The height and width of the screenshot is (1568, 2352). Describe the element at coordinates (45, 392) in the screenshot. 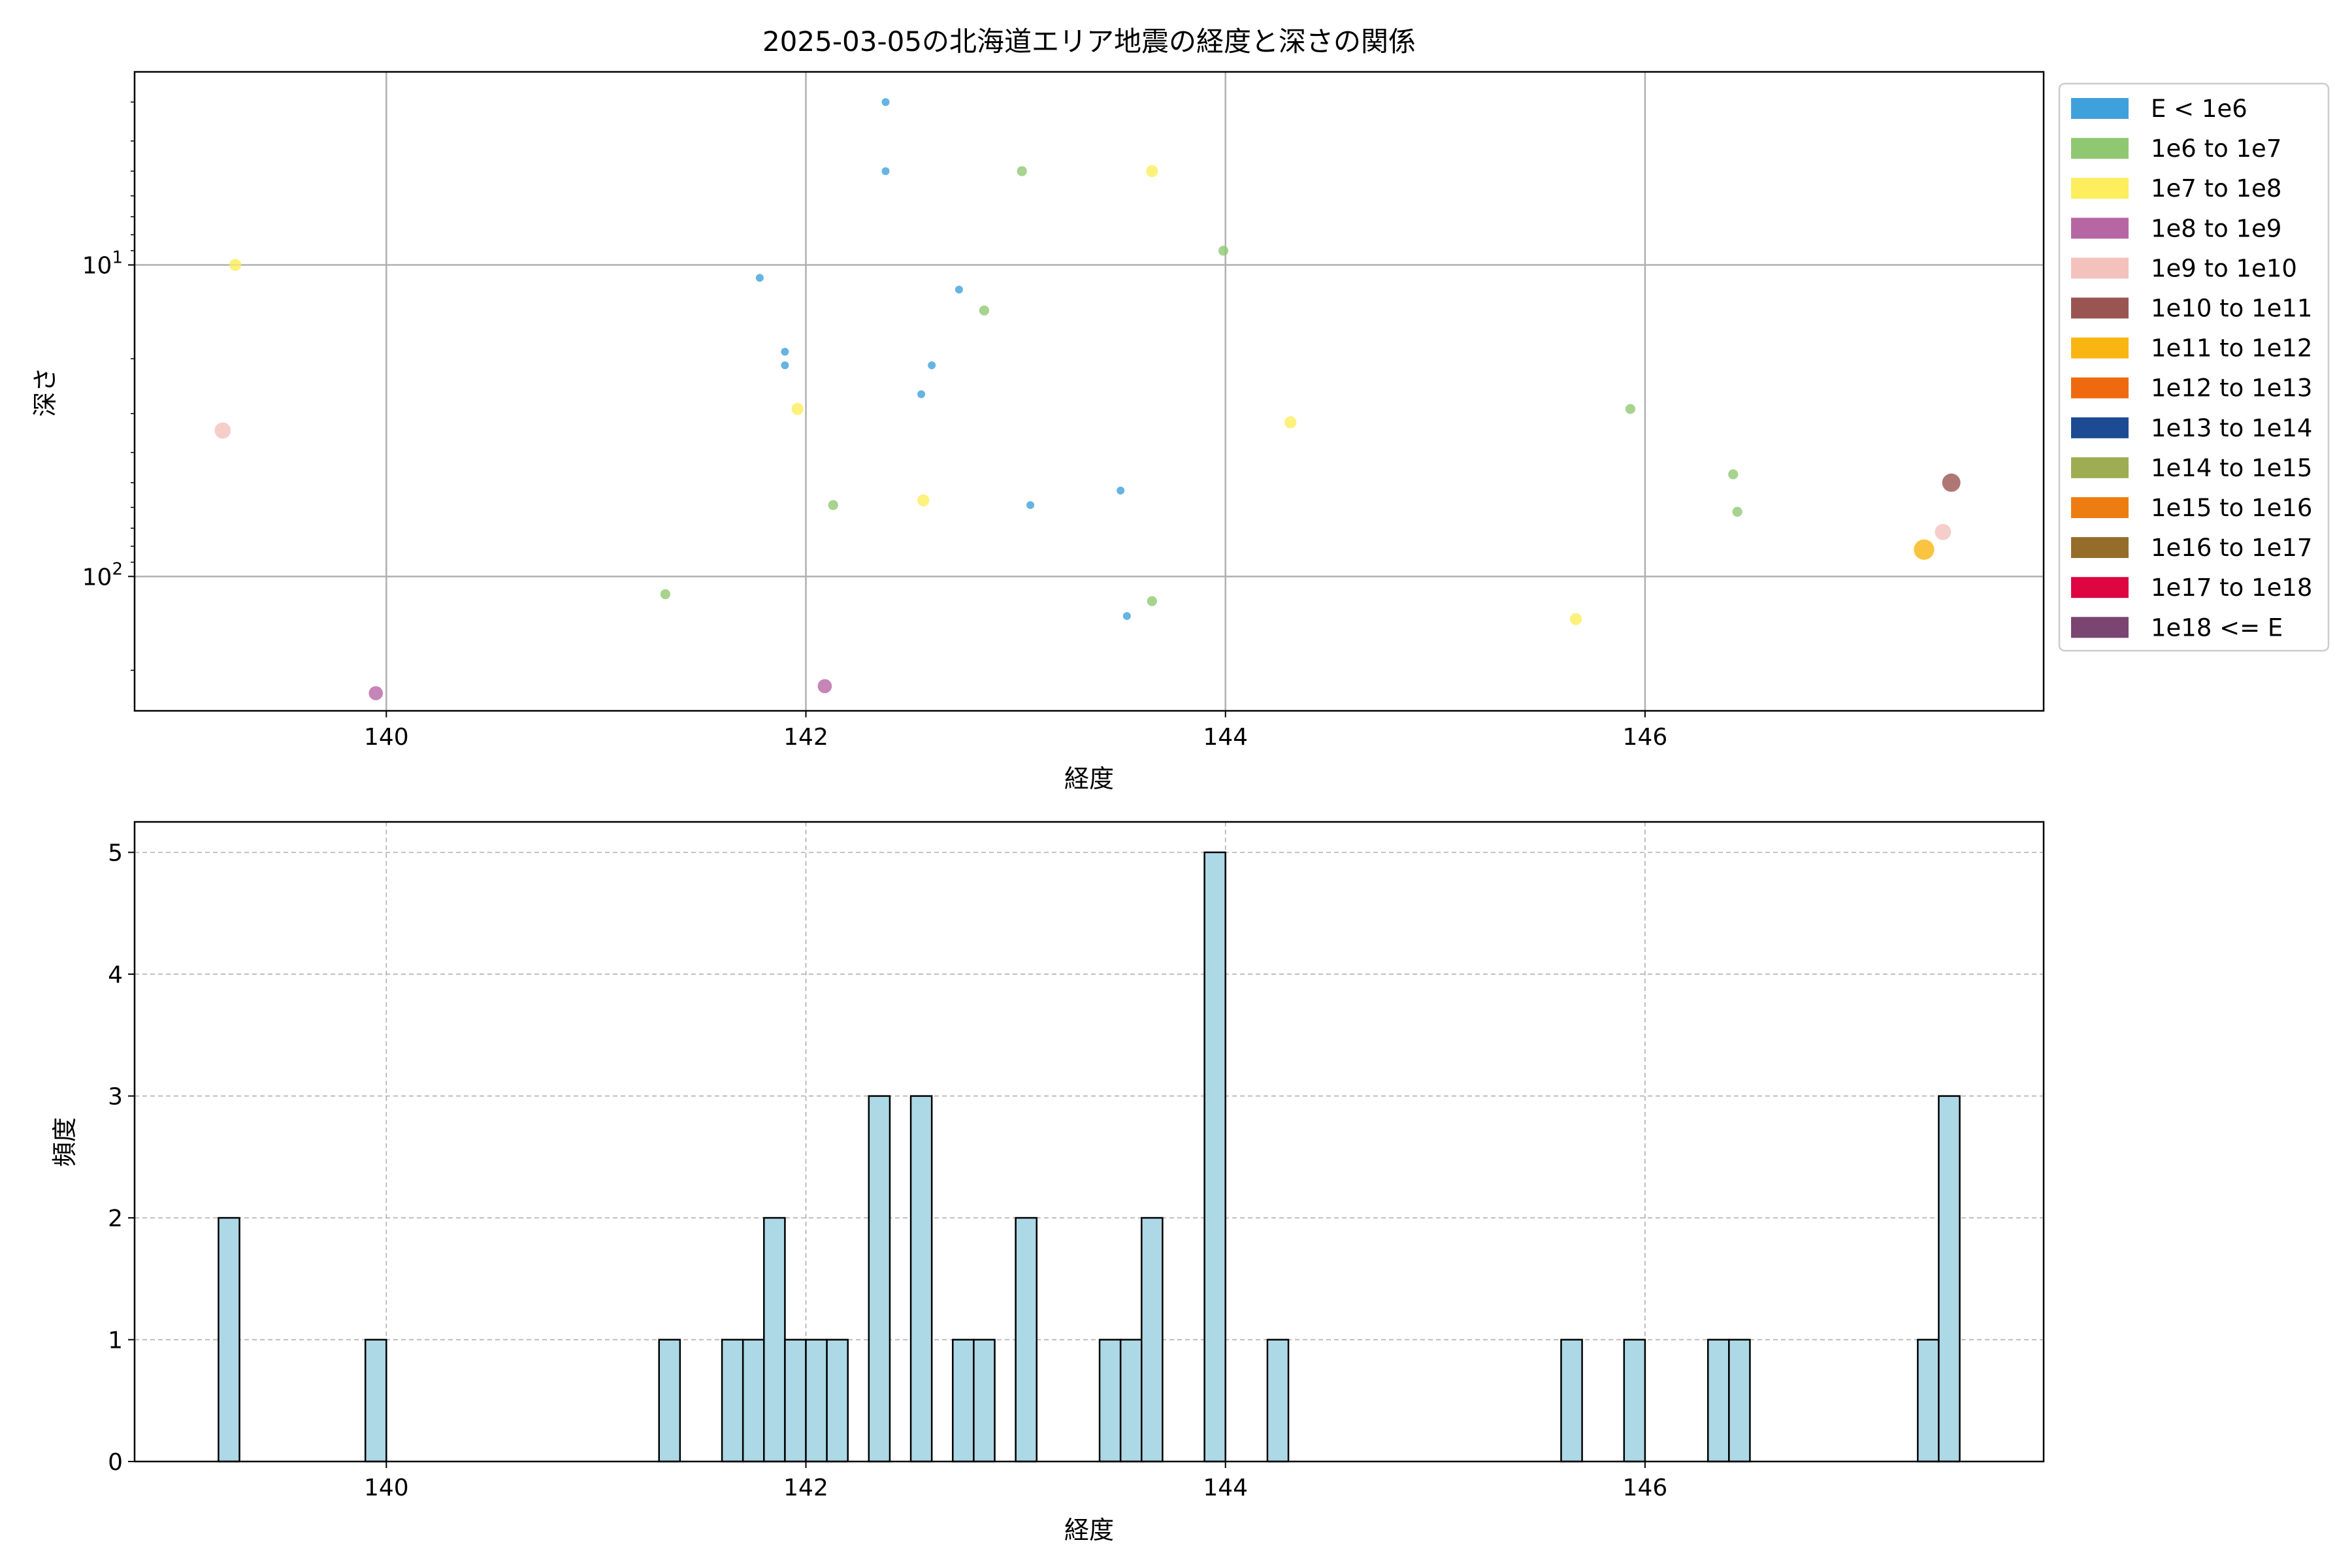

I see `scatter-y-axis-label: 深さ` at that location.